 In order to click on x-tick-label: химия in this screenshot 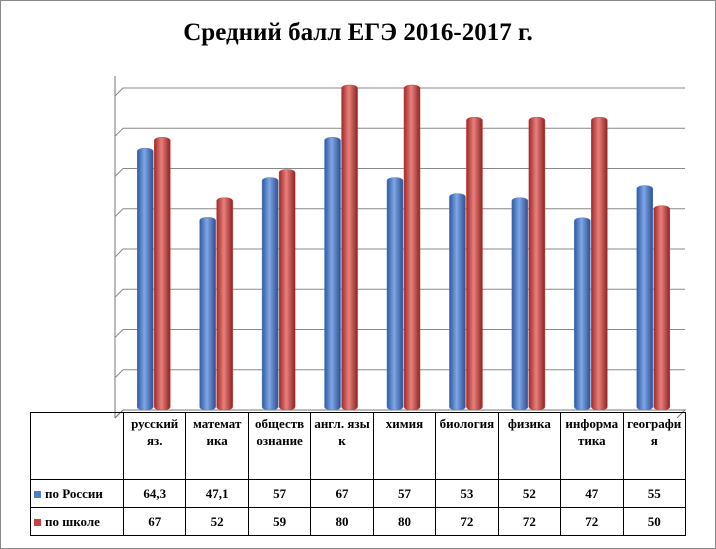, I will do `click(404, 446)`.